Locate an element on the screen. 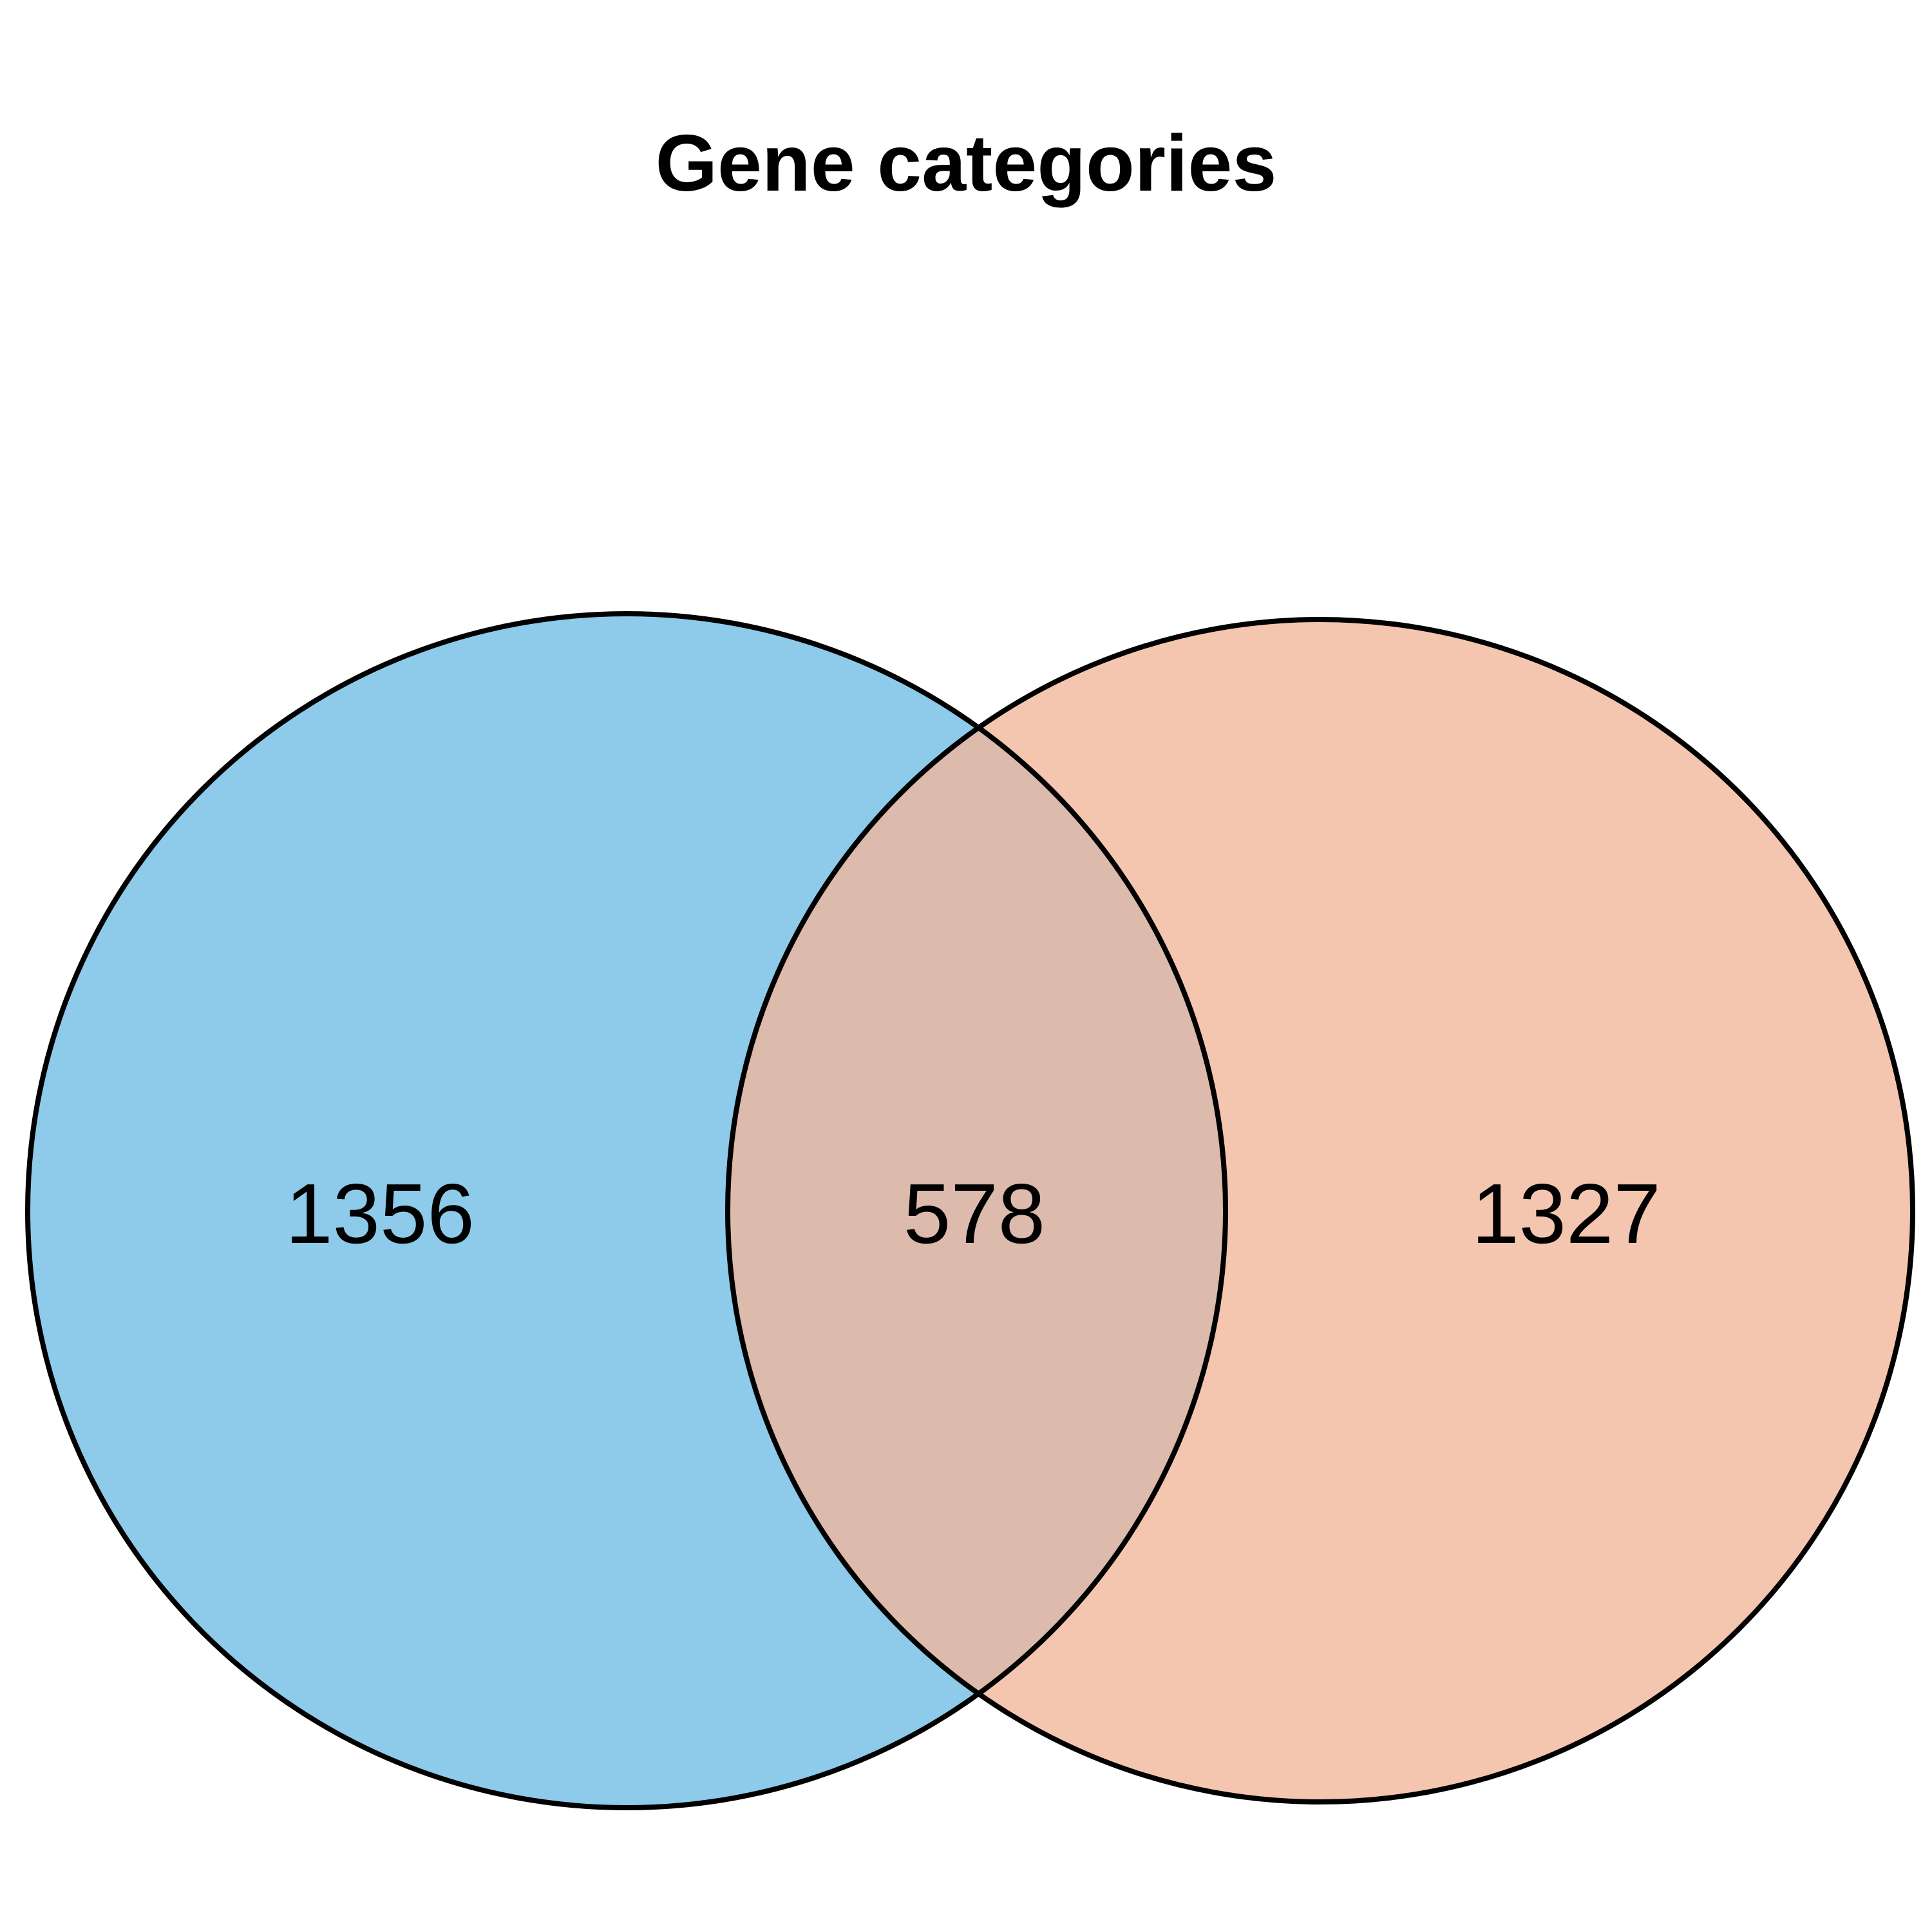 This screenshot has width=1932, height=1932. intersection-count: 578 is located at coordinates (975, 1213).